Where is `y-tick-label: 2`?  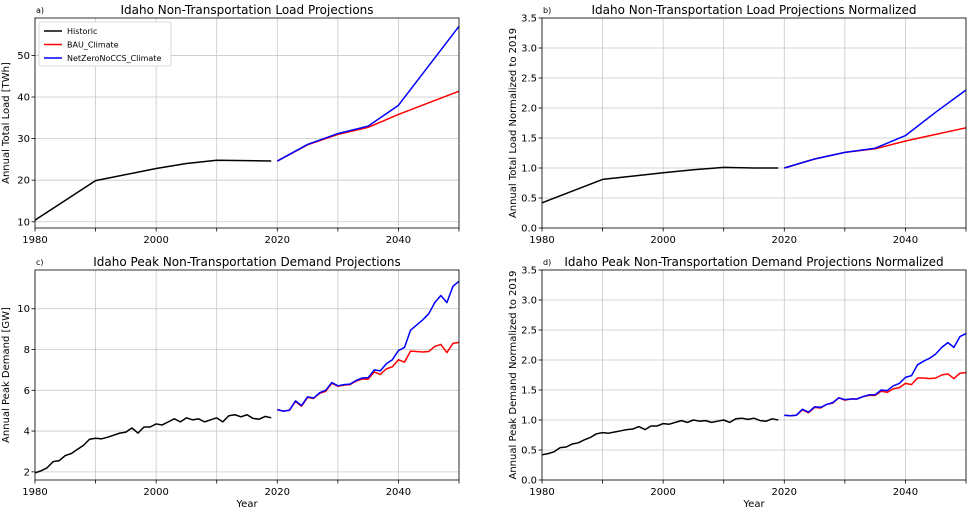 y-tick-label: 2 is located at coordinates (27, 472).